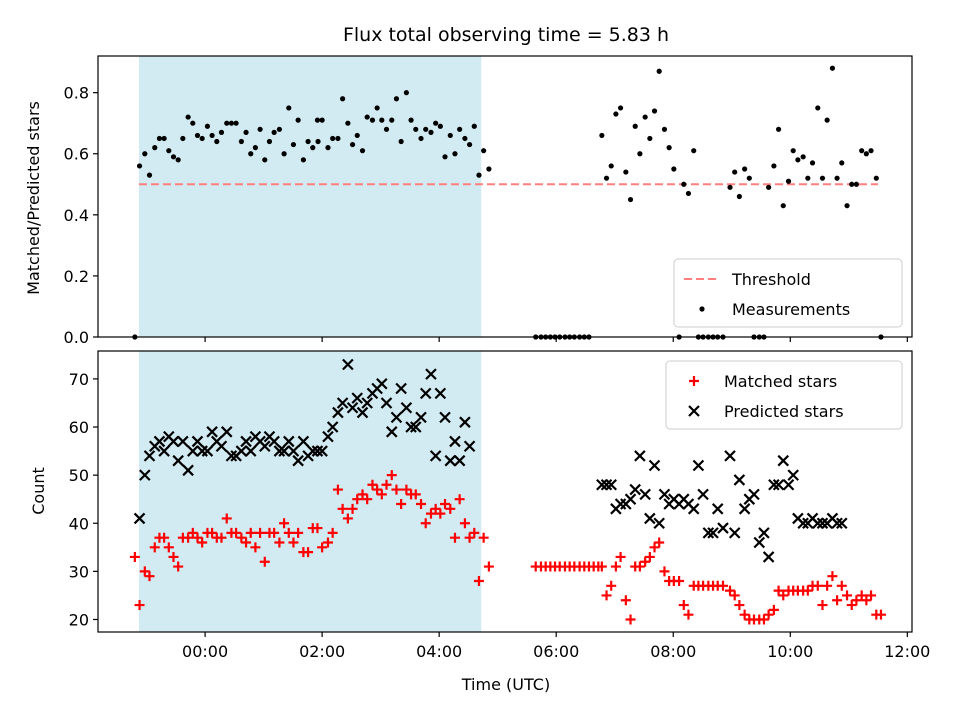 The height and width of the screenshot is (720, 960). I want to click on bottom-legend-label: Predicted stars, so click(784, 411).